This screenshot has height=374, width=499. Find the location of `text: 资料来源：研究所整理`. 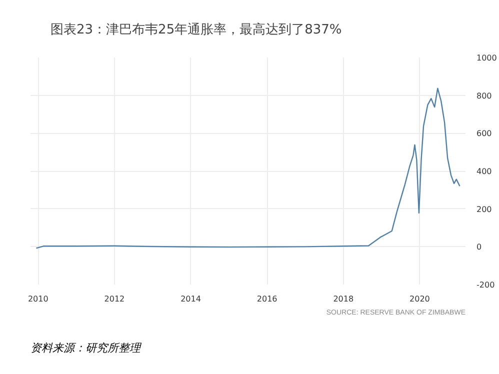

text: 资料来源：研究所整理 is located at coordinates (86, 348).